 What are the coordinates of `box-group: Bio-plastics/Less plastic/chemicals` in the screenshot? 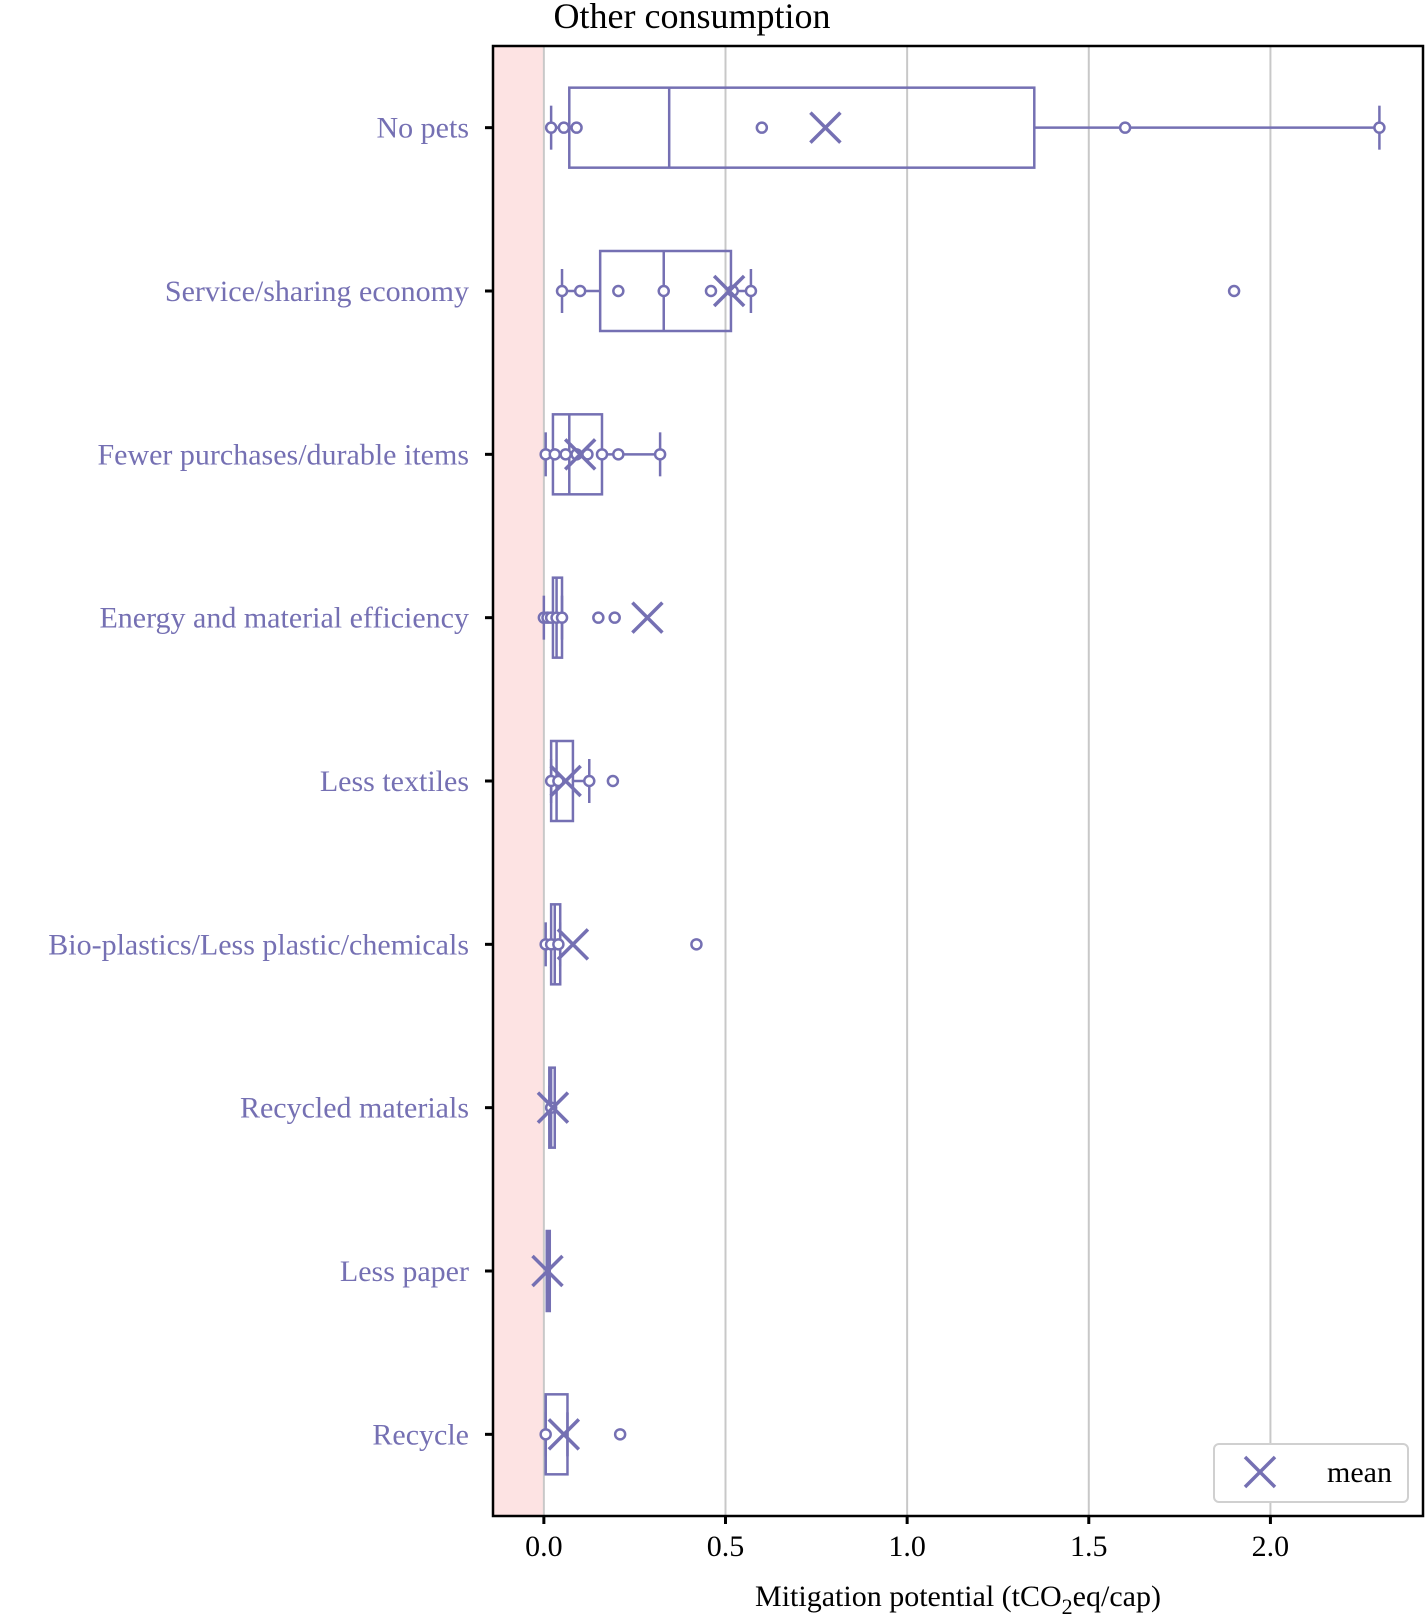 It's located at (375, 944).